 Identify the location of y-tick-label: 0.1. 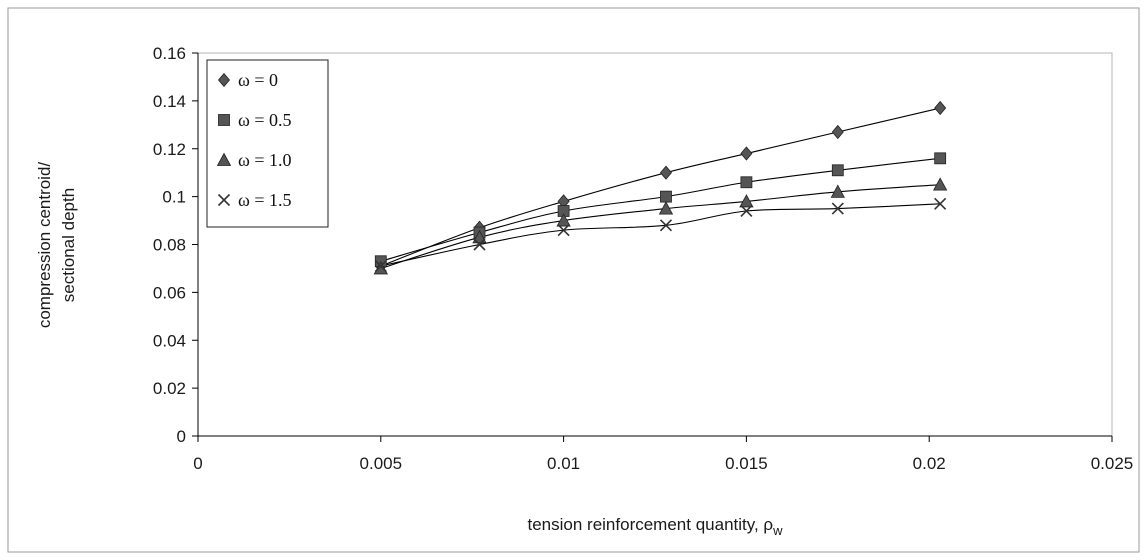
(174, 197).